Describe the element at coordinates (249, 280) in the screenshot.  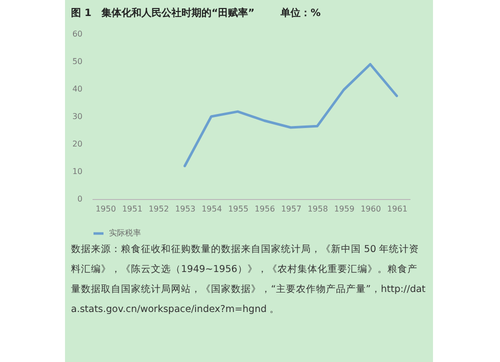
I see `source-note: 数据来源：粮食征收和征购数量的数据来自国家统计局，《新中国 50 年统计资料汇编》，《陈云文选（1949~1956）》，《农村集体化重要汇编》。粮食产量数据取自国家统计局网站，《国家数据》，“主要农作物产品产量”，http://data.stats.gov.cn/workspace/index?m=hgnd 。` at that location.